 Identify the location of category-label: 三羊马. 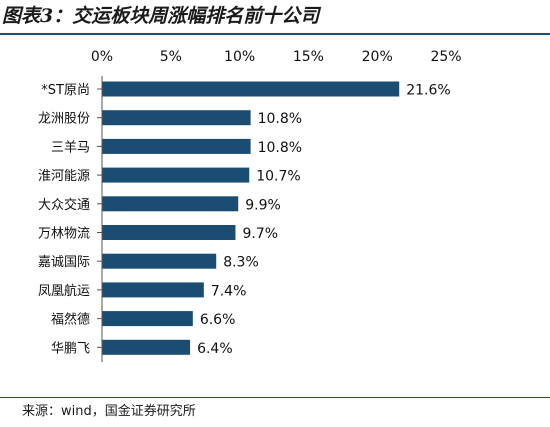
(70, 147).